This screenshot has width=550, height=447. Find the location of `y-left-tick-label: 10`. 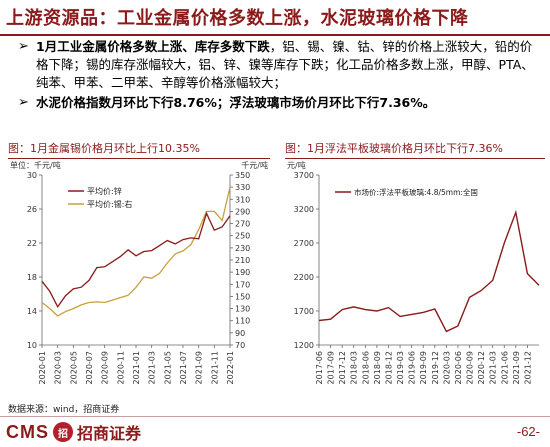

y-left-tick-label: 10 is located at coordinates (32, 345).